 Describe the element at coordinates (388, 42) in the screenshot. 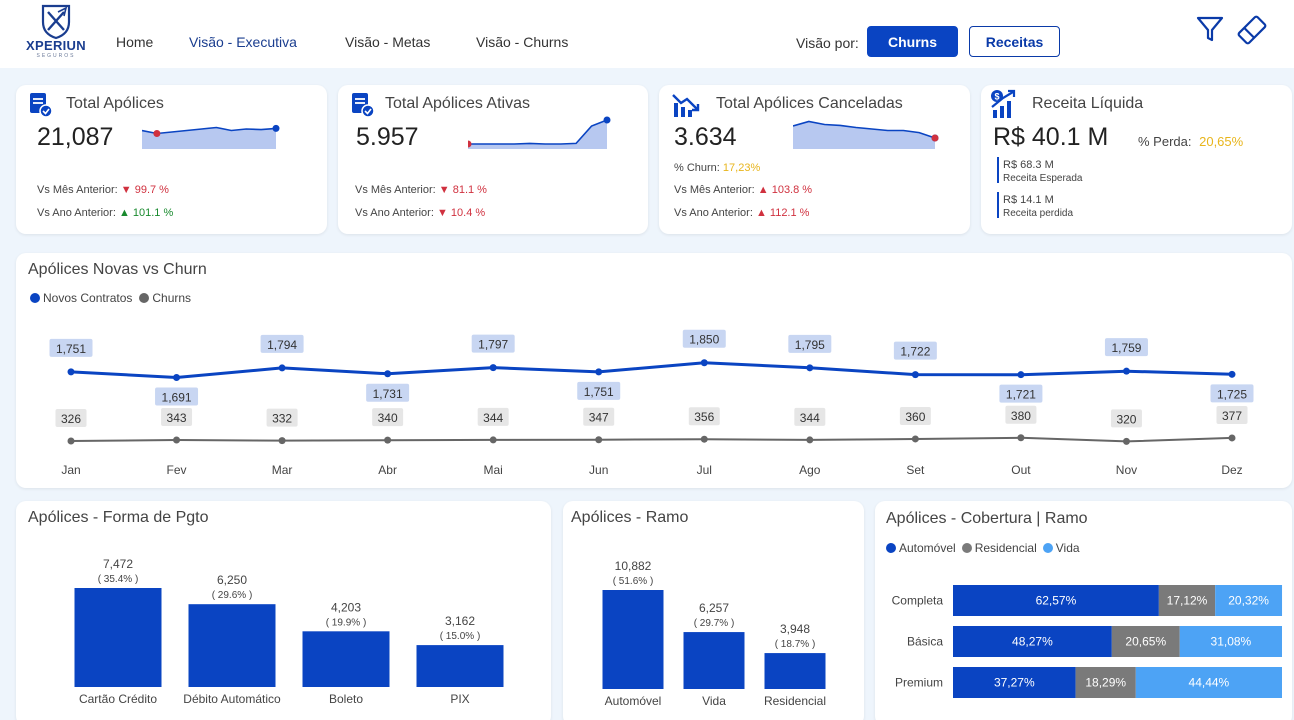

I see `nav-visao-metas: Visão - Metas` at that location.